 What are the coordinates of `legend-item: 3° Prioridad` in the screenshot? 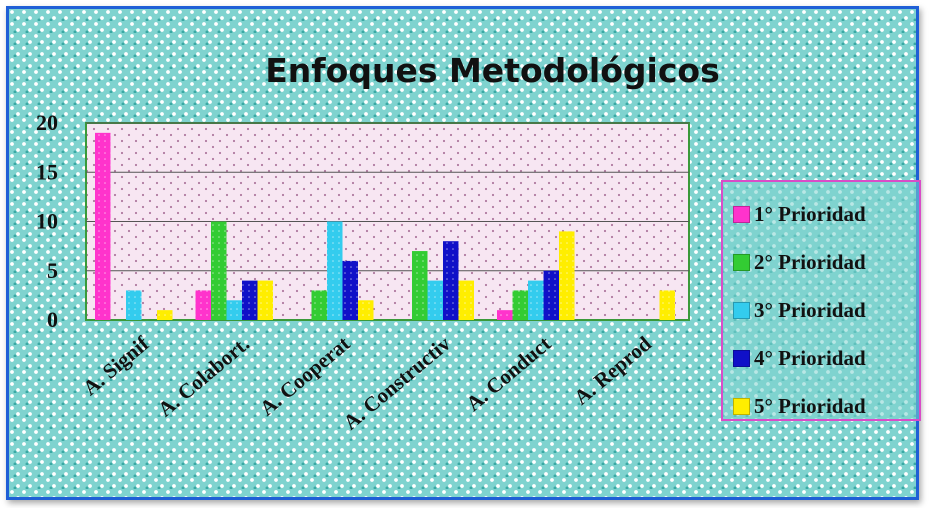 It's located at (826, 310).